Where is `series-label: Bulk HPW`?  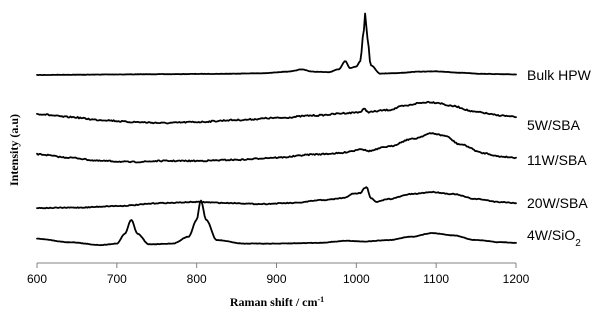 series-label: Bulk HPW is located at coordinates (559, 75).